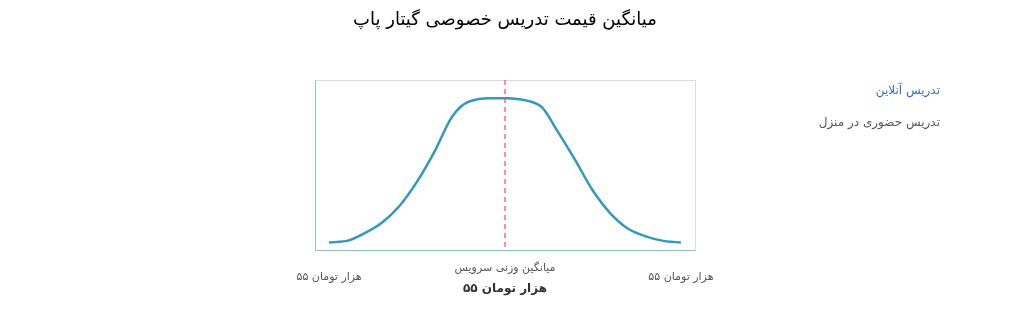 Image resolution: width=1024 pixels, height=330 pixels. What do you see at coordinates (505, 288) in the screenshot?
I see `text: ۵۵ هزار تومان` at bounding box center [505, 288].